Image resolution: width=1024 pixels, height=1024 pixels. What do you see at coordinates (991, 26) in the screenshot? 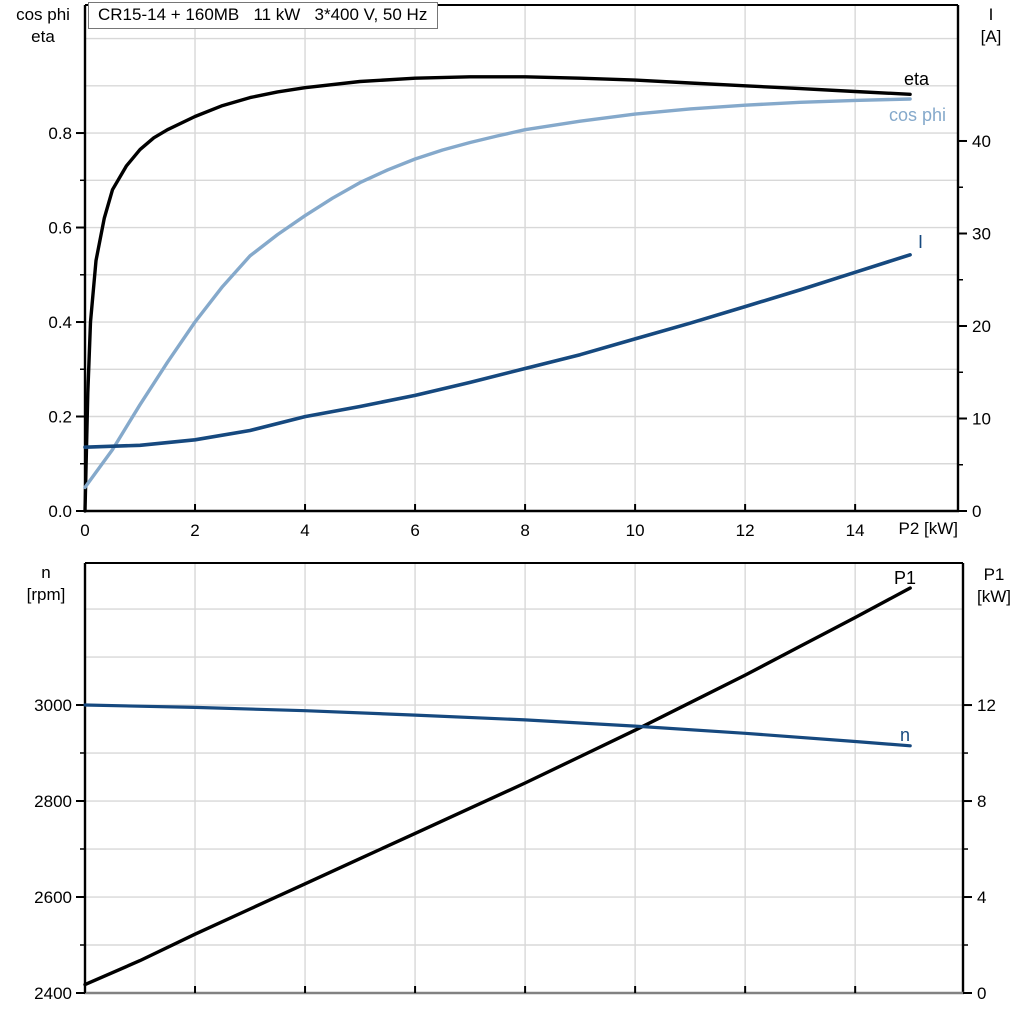
I see `top-right-axis-title: I [A]` at bounding box center [991, 26].